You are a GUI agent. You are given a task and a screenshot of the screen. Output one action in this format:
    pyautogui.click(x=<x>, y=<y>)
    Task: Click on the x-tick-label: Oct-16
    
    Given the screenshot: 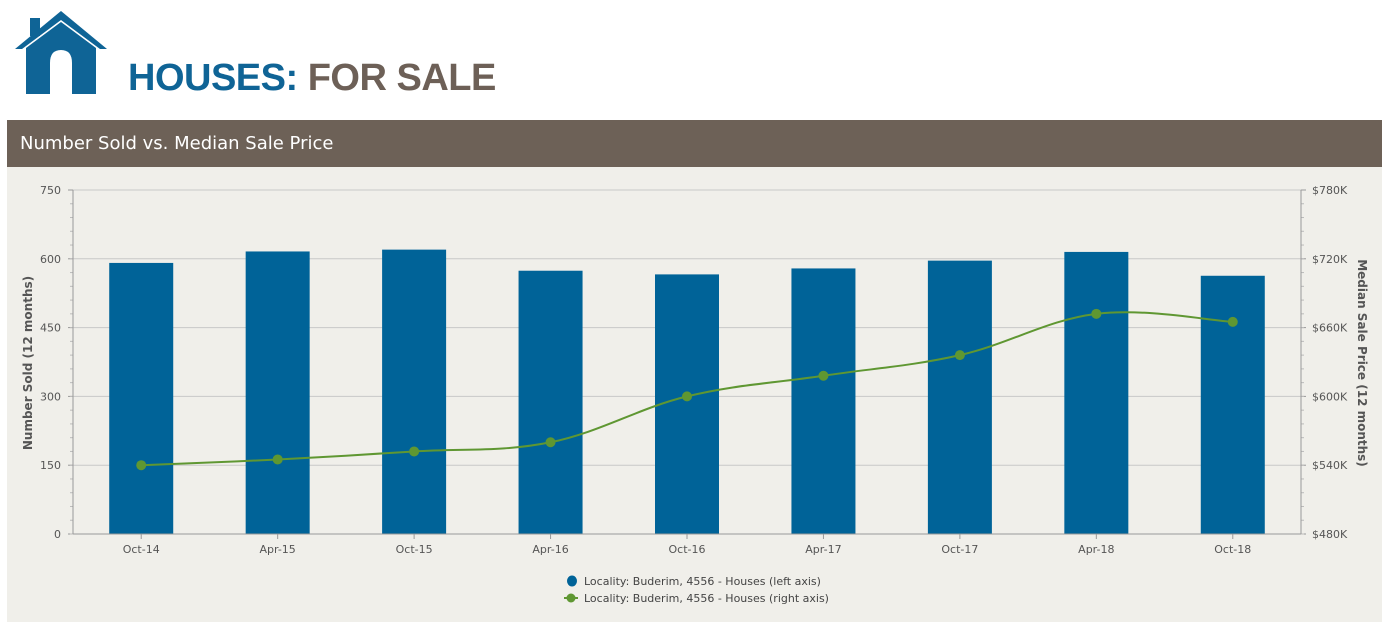 What is the action you would take?
    pyautogui.click(x=687, y=549)
    